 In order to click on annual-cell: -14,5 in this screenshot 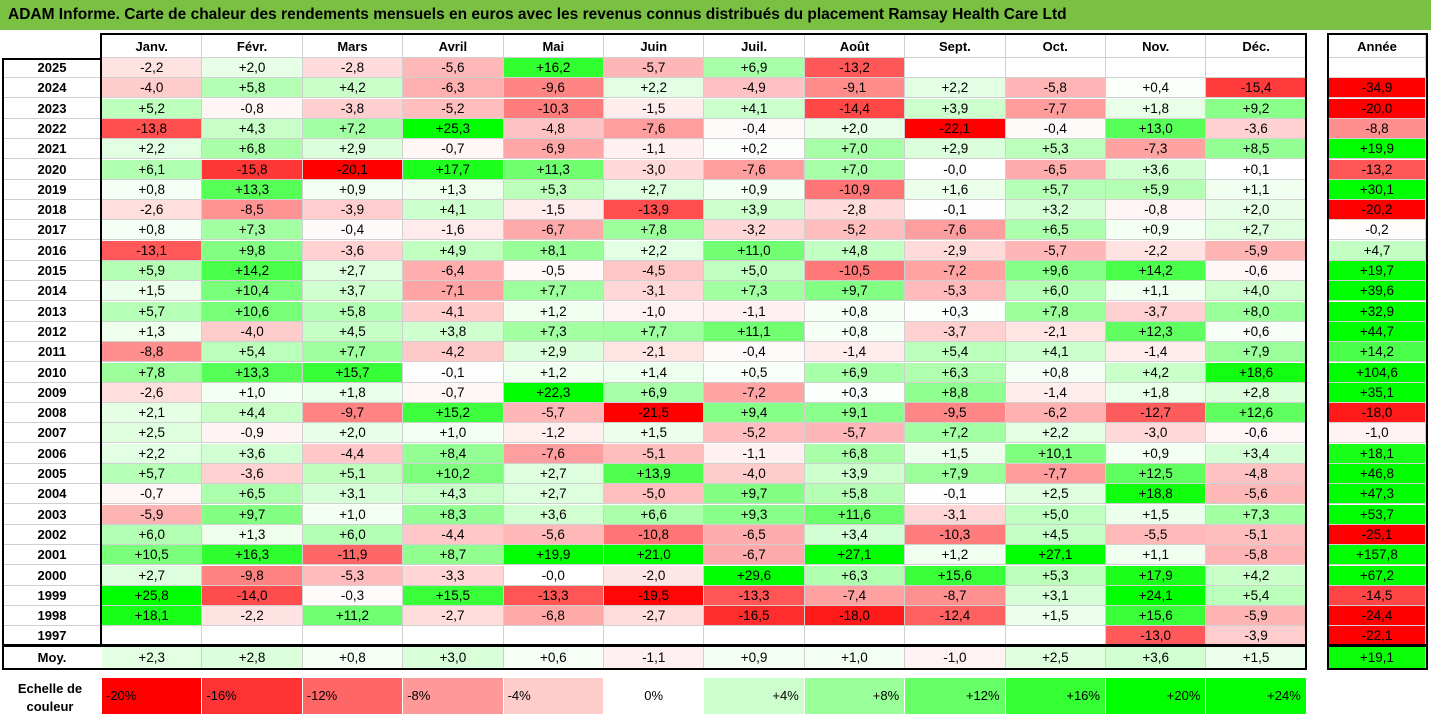, I will do `click(1377, 595)`.